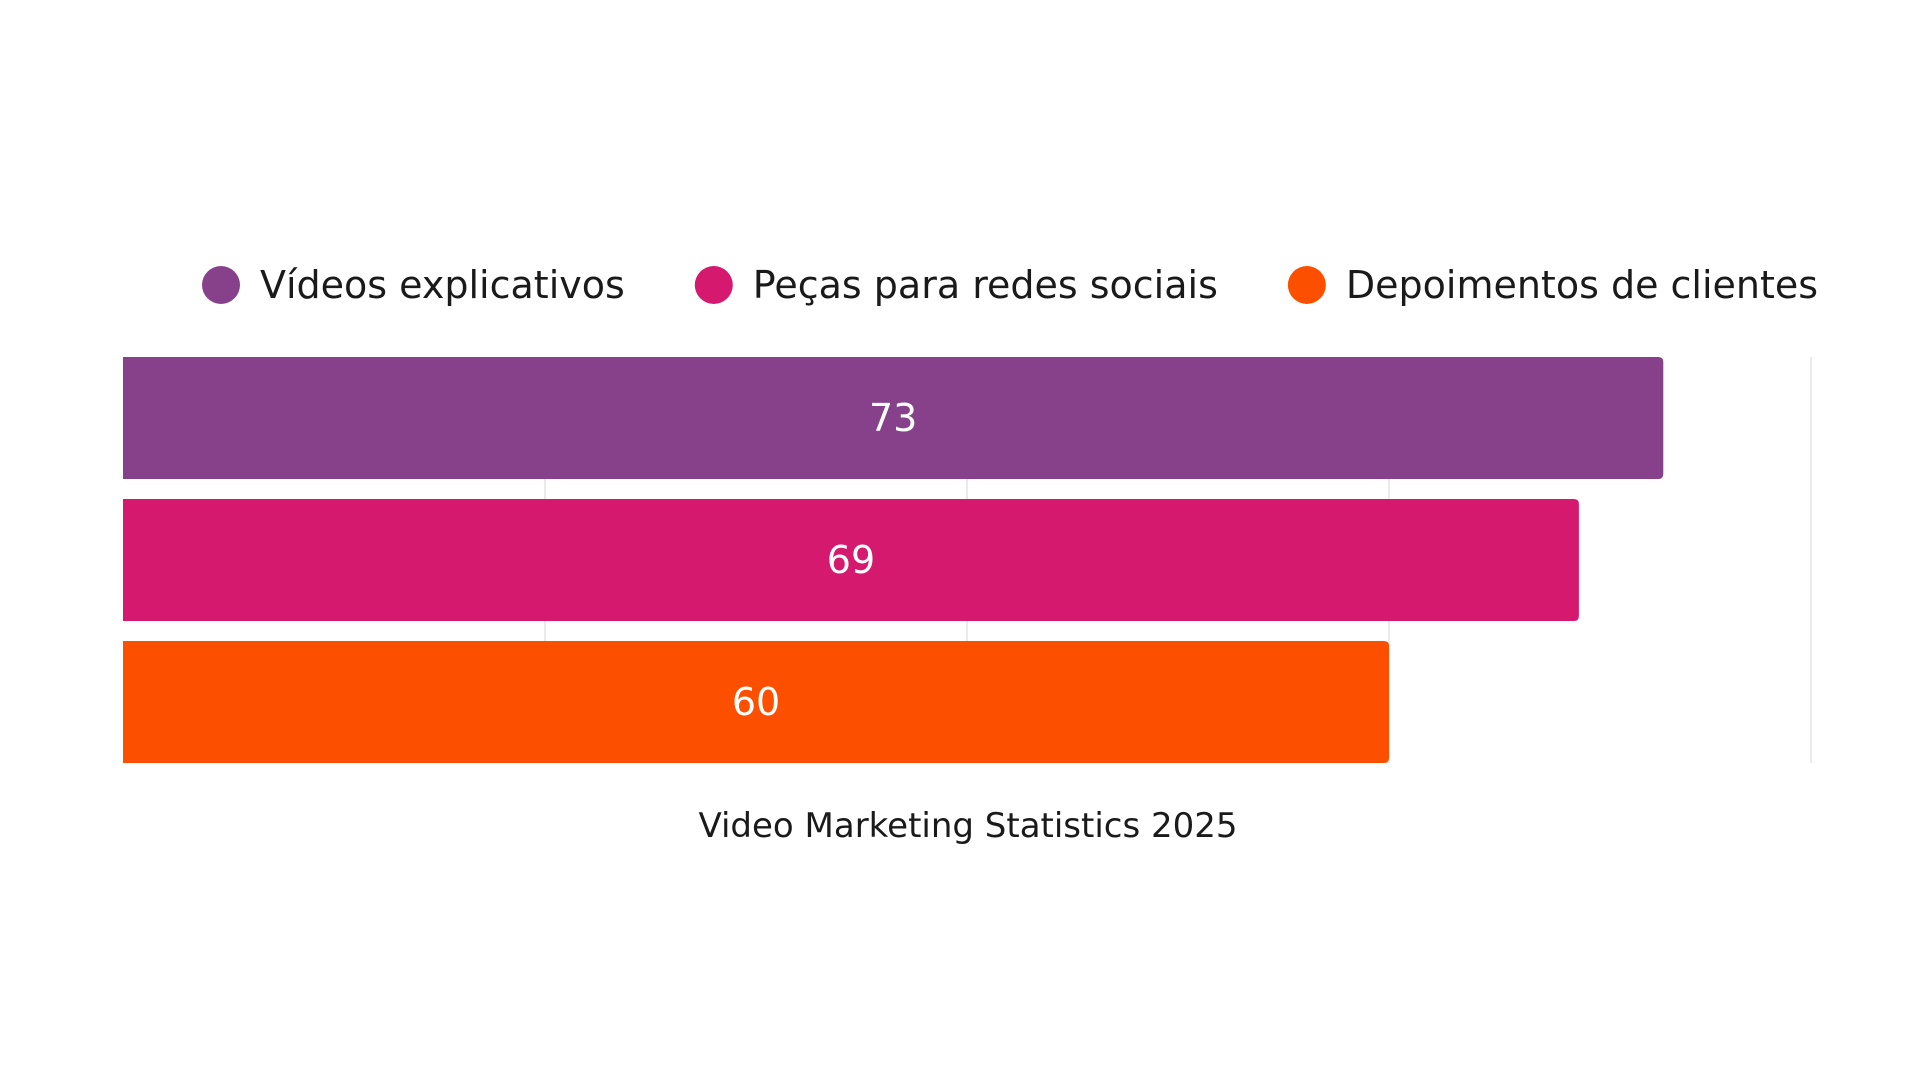 This screenshot has height=1080, width=1920. I want to click on bar-value-label: 69, so click(851, 560).